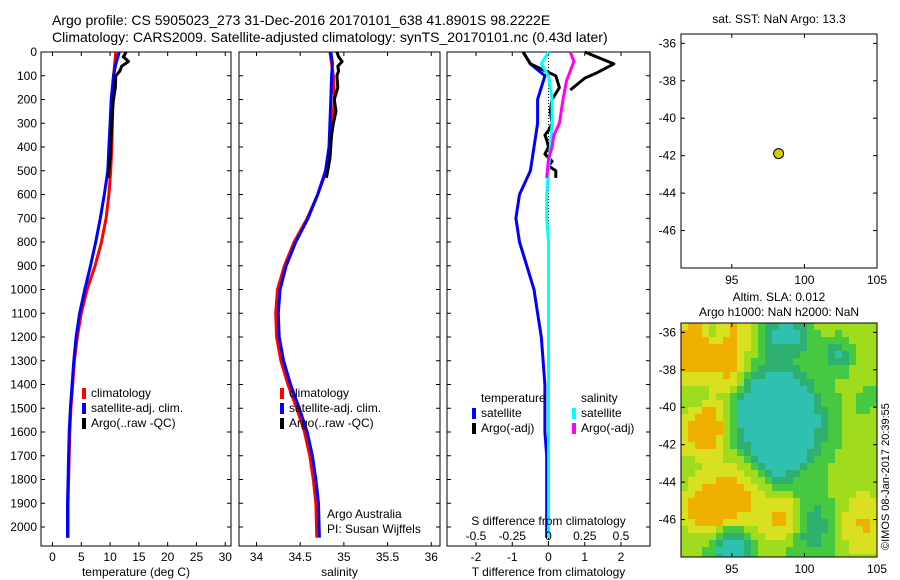  Describe the element at coordinates (27, 100) in the screenshot. I see `y-tick-label: 200` at that location.